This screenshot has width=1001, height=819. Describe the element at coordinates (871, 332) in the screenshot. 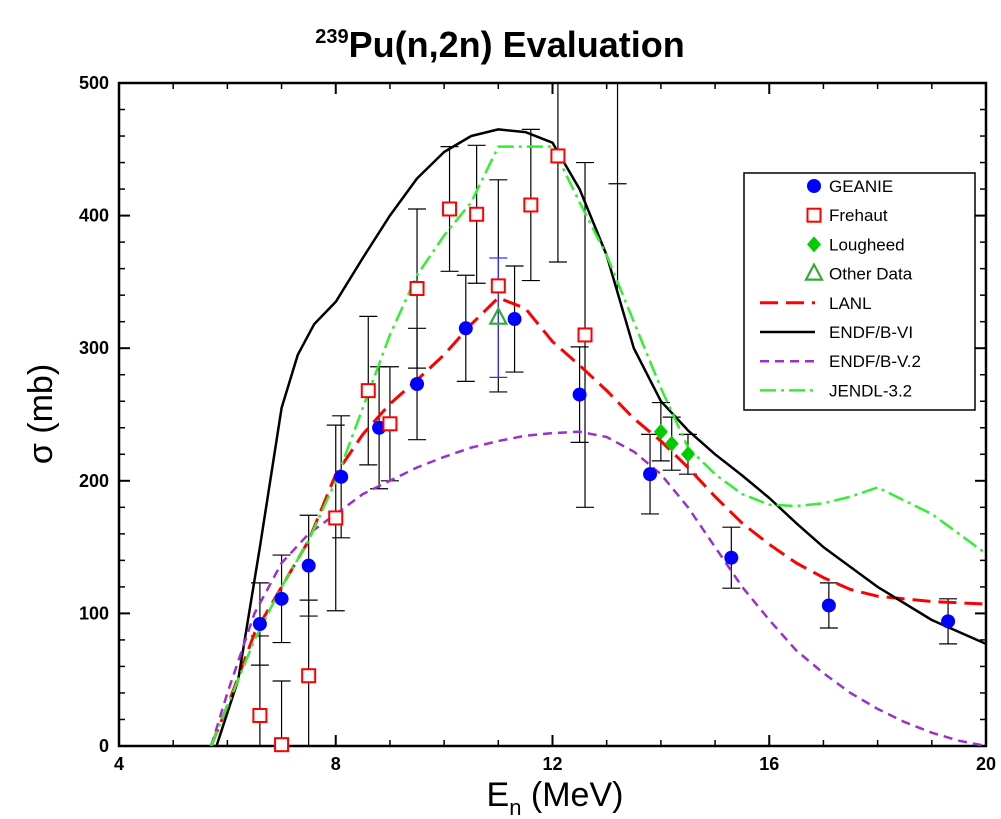

I see `legend-label-endf-b-vi: ENDF/B-VI` at that location.